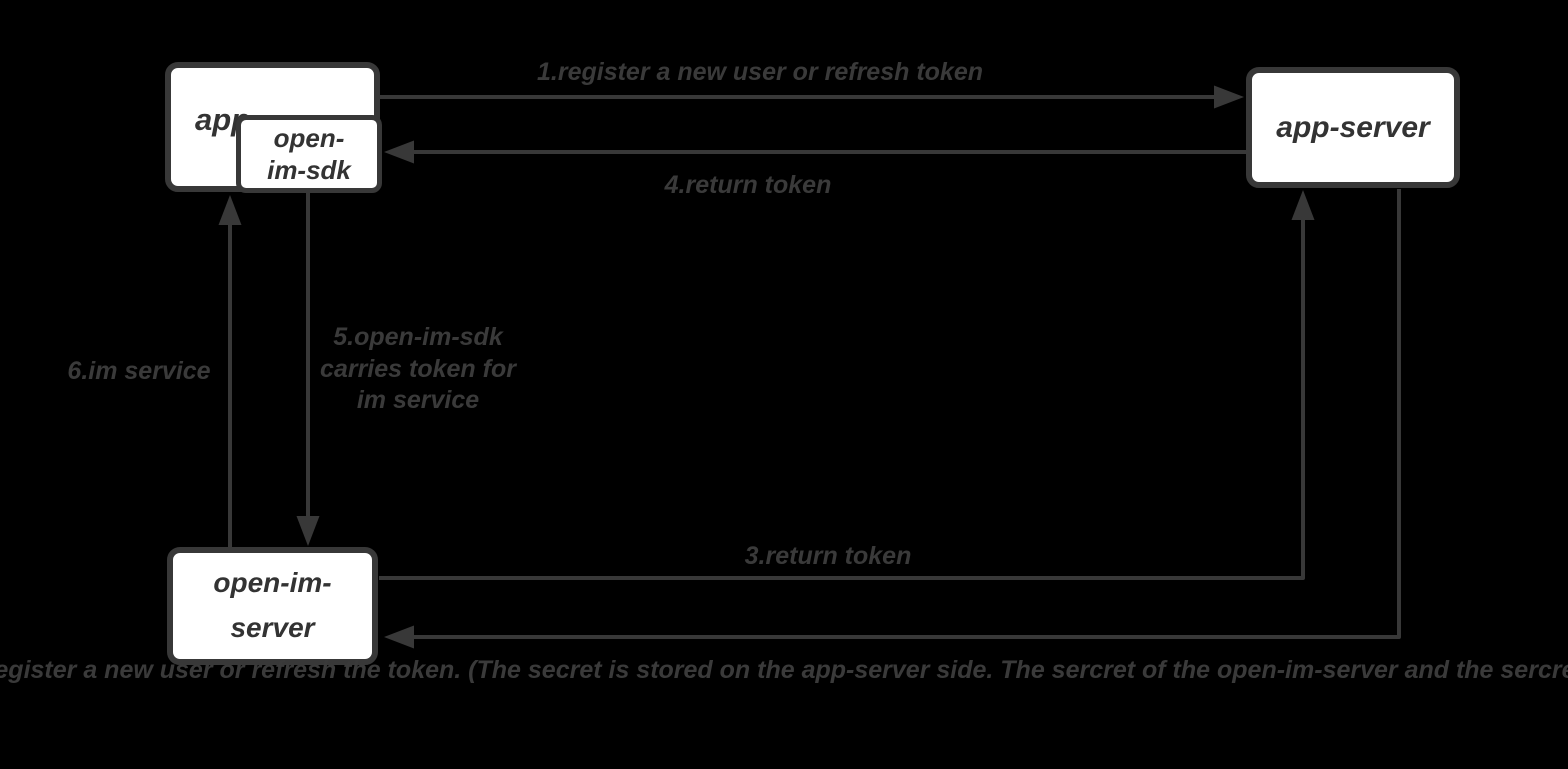 Image resolution: width=1568 pixels, height=769 pixels. I want to click on edge-6-label: 6.im service, so click(139, 371).